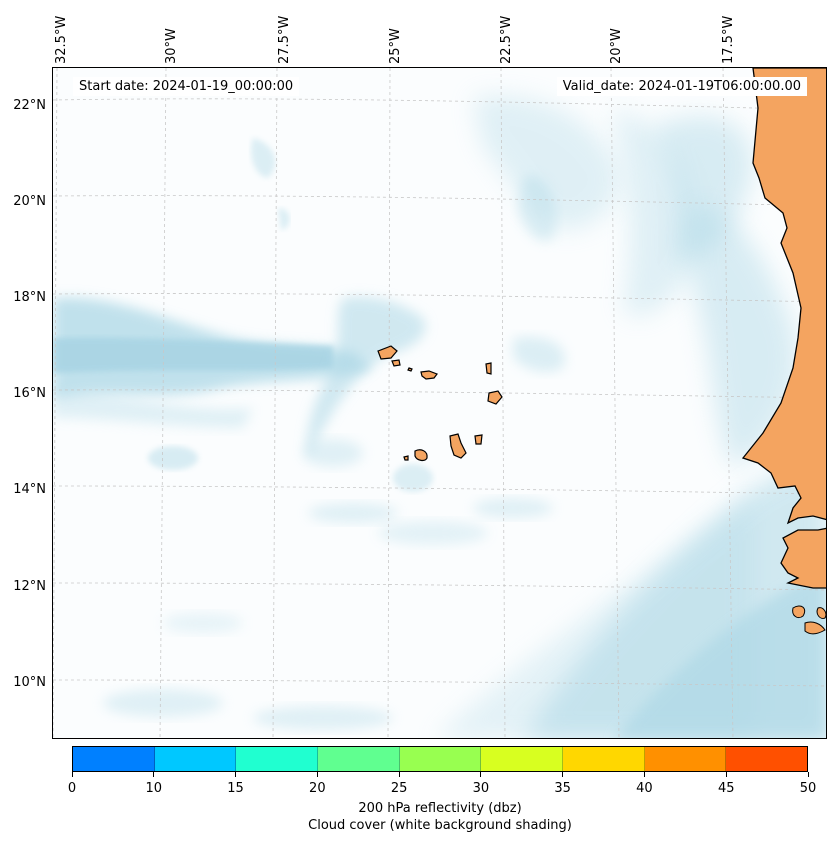 This screenshot has height=843, width=837. Describe the element at coordinates (29, 297) in the screenshot. I see `latitude-label: 18°N` at that location.